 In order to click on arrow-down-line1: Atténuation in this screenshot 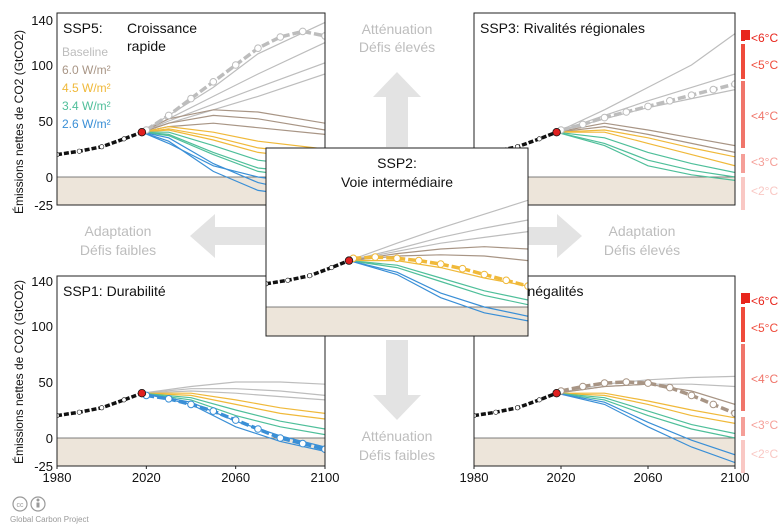, I will do `click(397, 436)`.